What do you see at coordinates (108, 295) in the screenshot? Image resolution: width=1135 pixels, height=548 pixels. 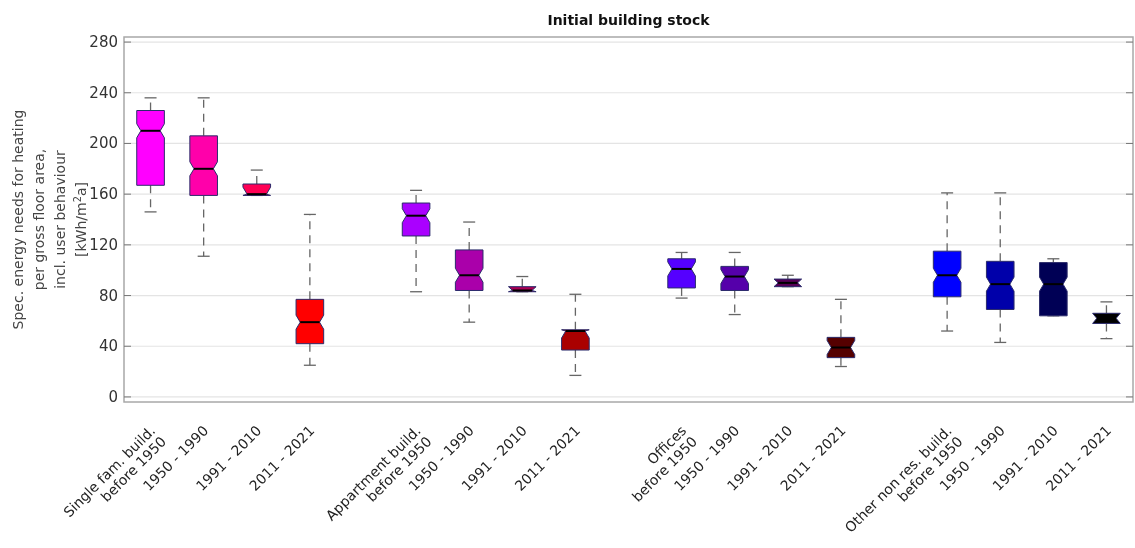 I see `y-tick-label: 80` at bounding box center [108, 295].